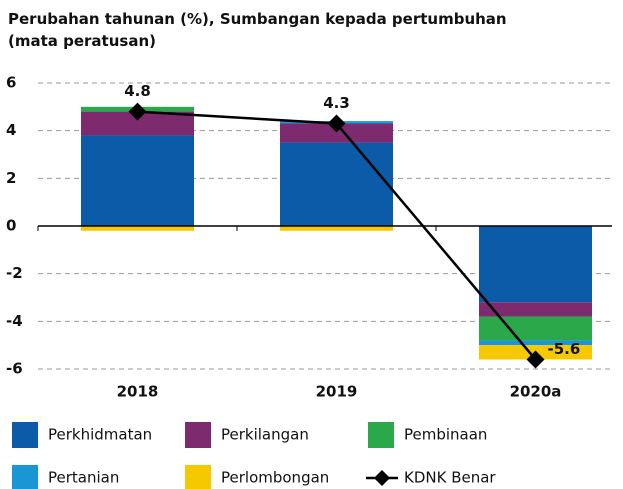  What do you see at coordinates (450, 478) in the screenshot?
I see `legend-label: KDNK Benar` at bounding box center [450, 478].